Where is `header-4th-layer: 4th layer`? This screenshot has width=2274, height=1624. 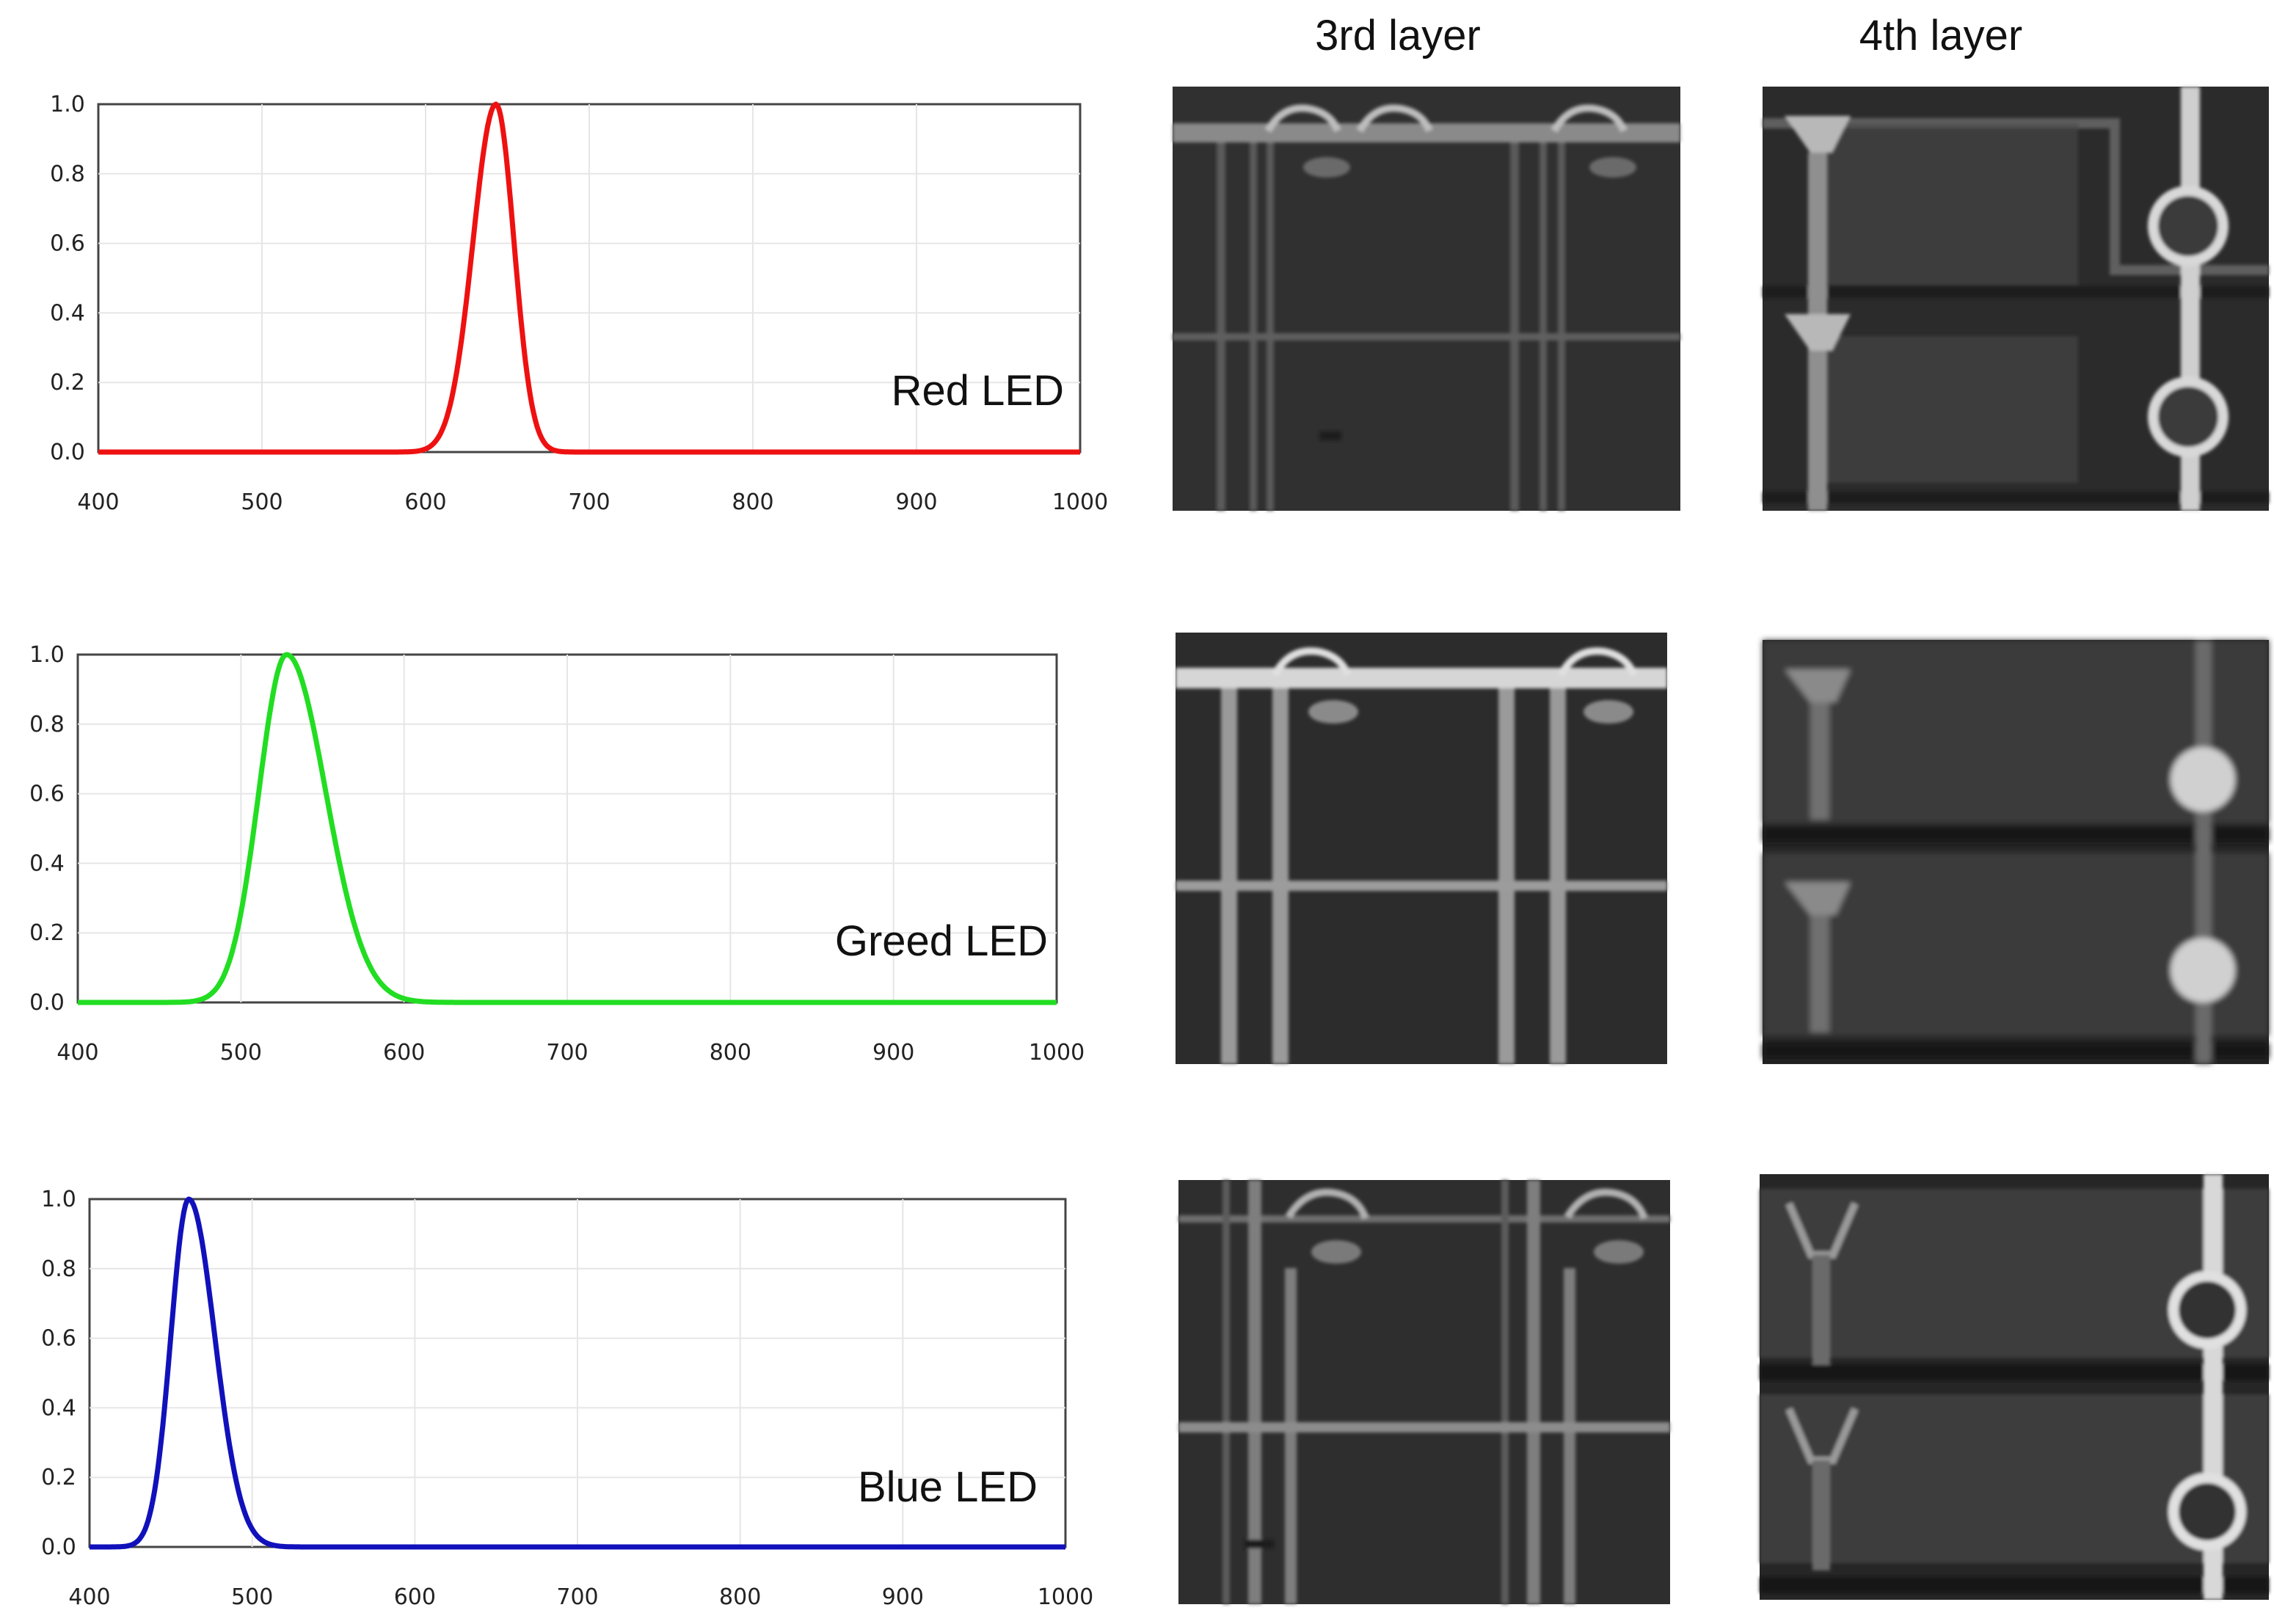
header-4th-layer: 4th layer is located at coordinates (1940, 35).